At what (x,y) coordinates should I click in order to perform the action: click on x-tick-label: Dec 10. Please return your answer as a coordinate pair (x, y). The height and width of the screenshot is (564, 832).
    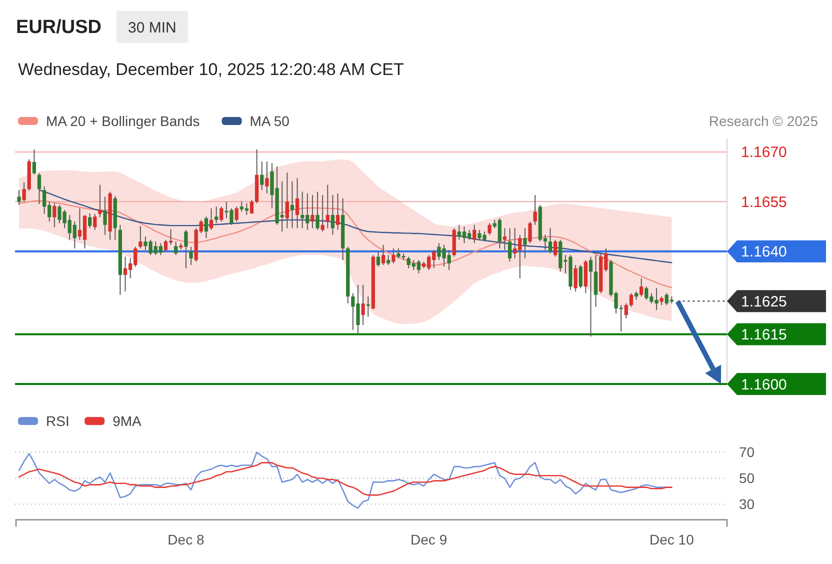
    Looking at the image, I should click on (672, 540).